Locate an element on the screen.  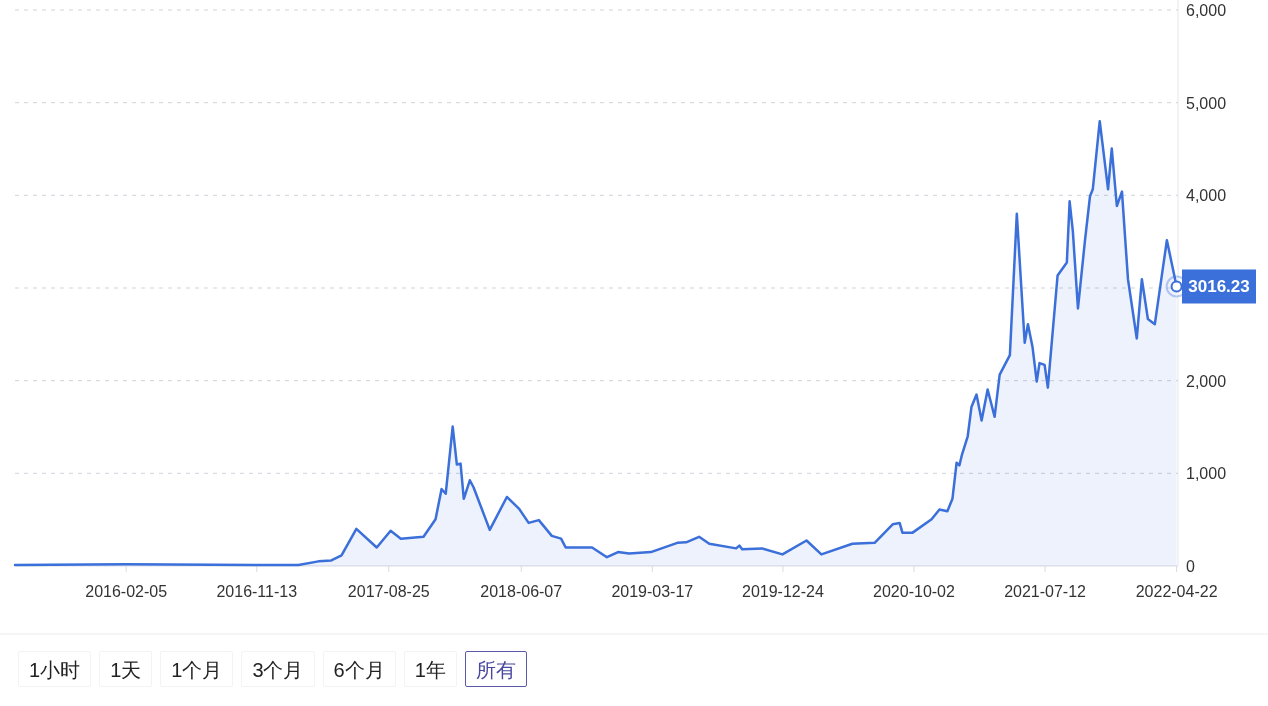
text: 1个月 is located at coordinates (197, 669).